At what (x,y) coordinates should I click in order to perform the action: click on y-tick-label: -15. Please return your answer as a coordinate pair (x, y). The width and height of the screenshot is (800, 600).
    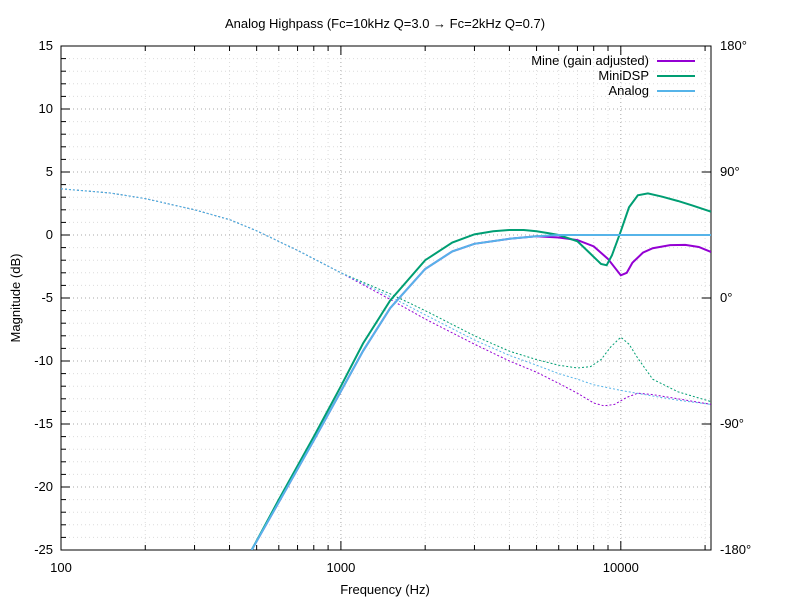
    Looking at the image, I should click on (43, 423).